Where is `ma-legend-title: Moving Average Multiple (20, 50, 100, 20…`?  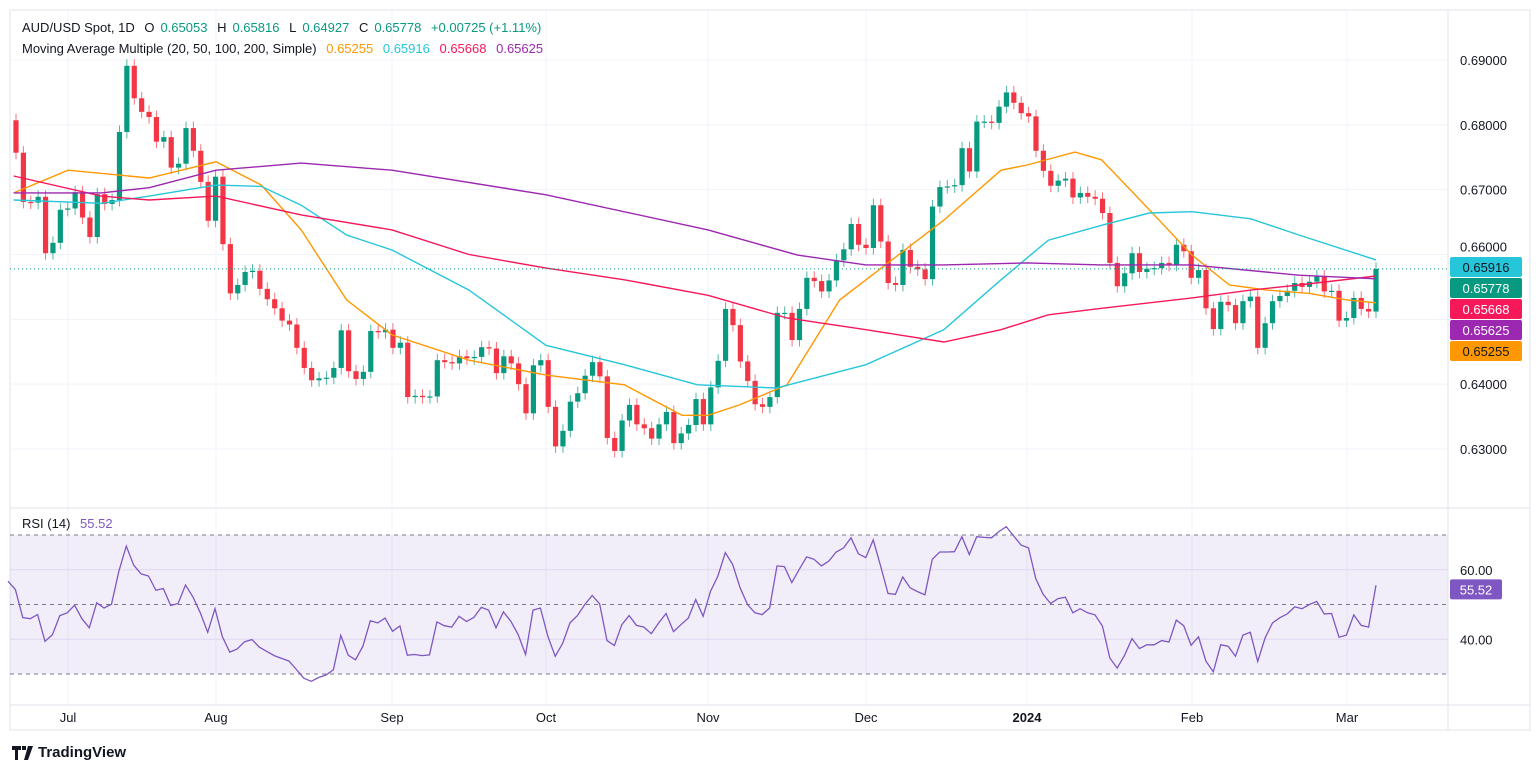 ma-legend-title: Moving Average Multiple (20, 50, 100, 20… is located at coordinates (169, 48).